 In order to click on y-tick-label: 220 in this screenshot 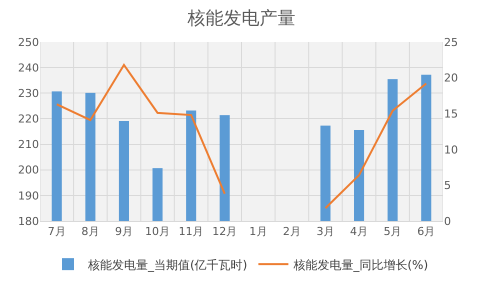, I will do `click(28, 119)`.